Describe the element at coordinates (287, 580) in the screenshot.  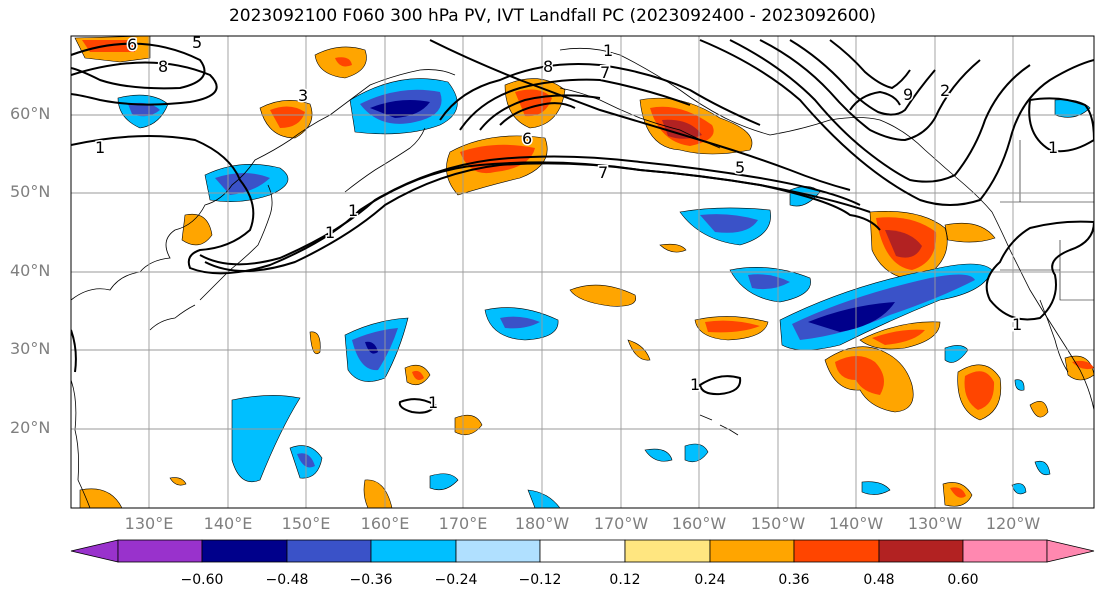
I see `colorbar-tick-label: −0.48` at that location.